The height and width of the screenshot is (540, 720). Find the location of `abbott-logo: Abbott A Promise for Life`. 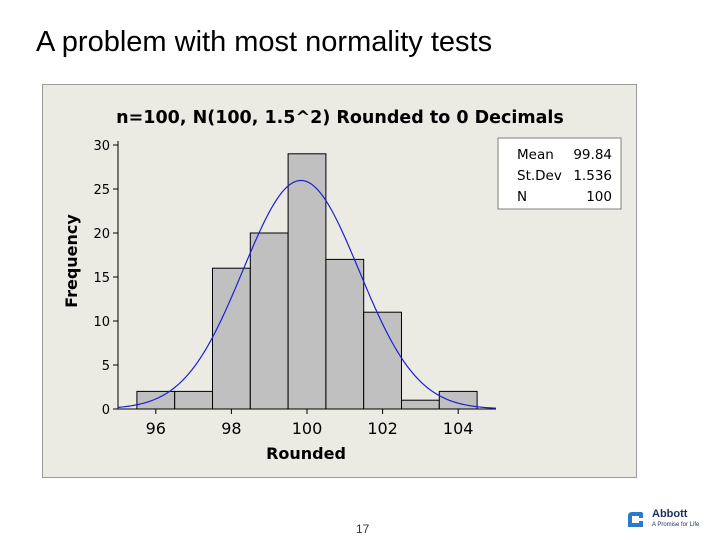

abbott-logo: Abbott A Promise for Life is located at coordinates (671, 520).